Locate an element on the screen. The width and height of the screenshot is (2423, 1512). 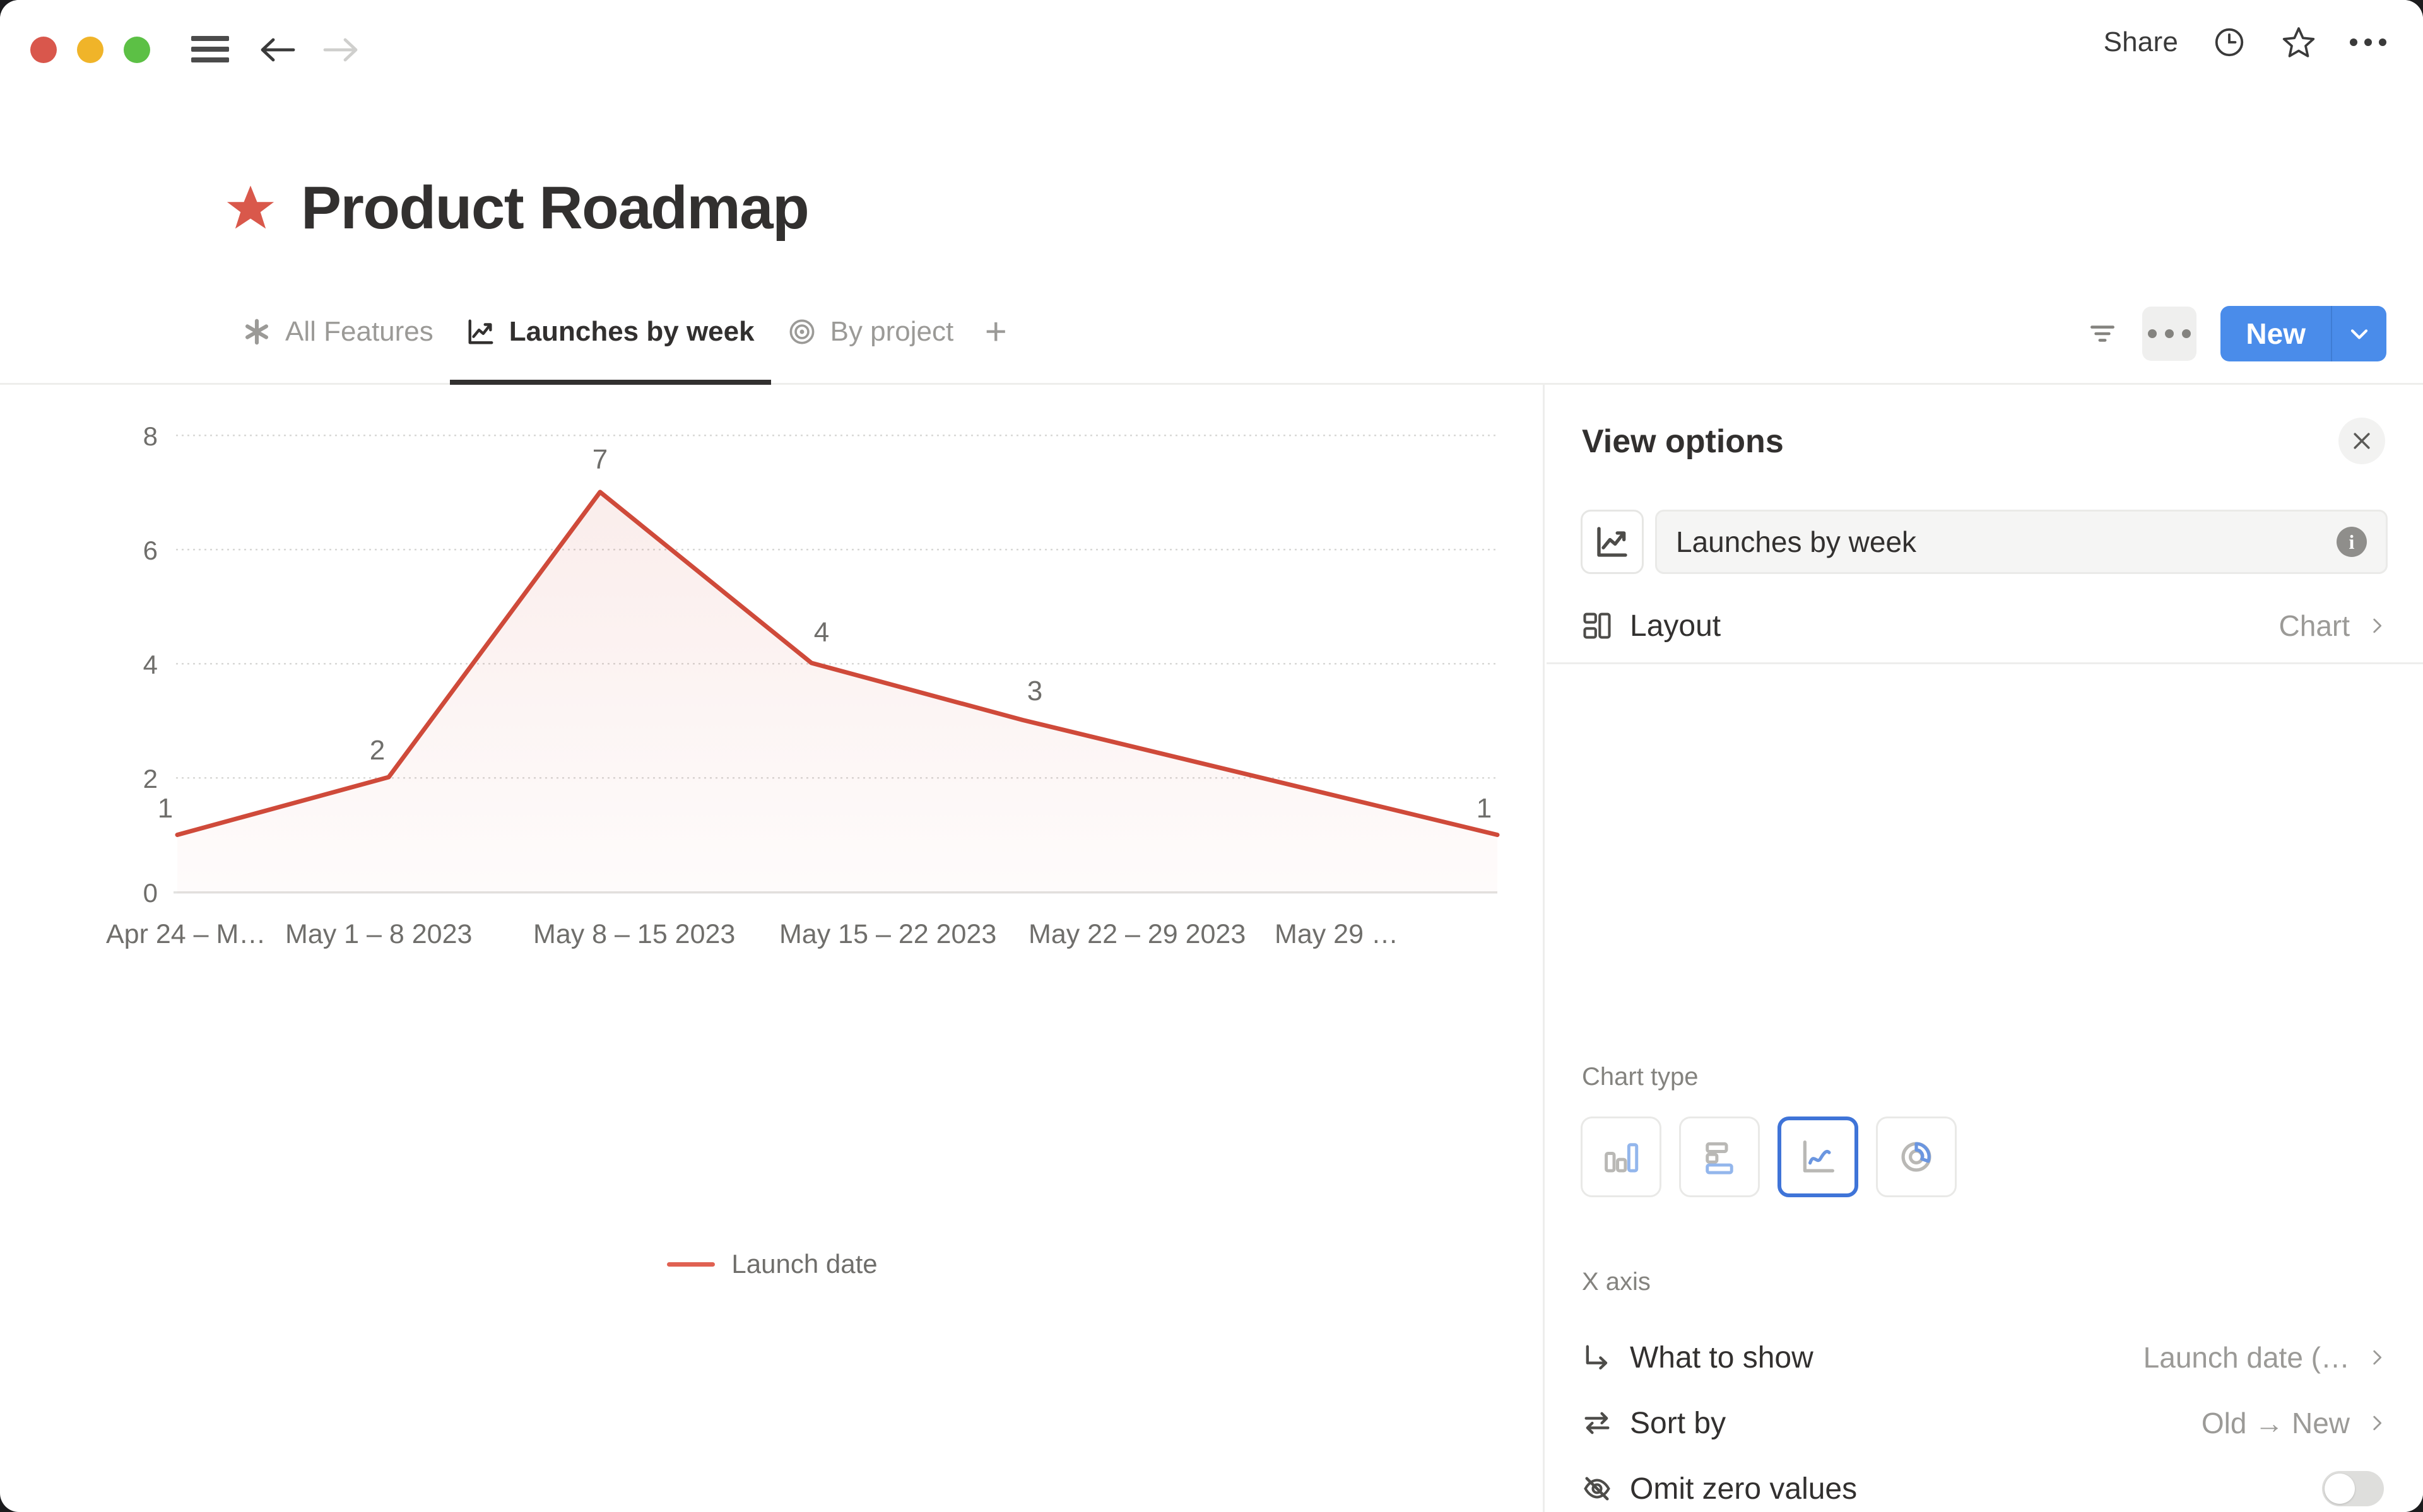
arrow-corner-icon is located at coordinates (1605, 1357).